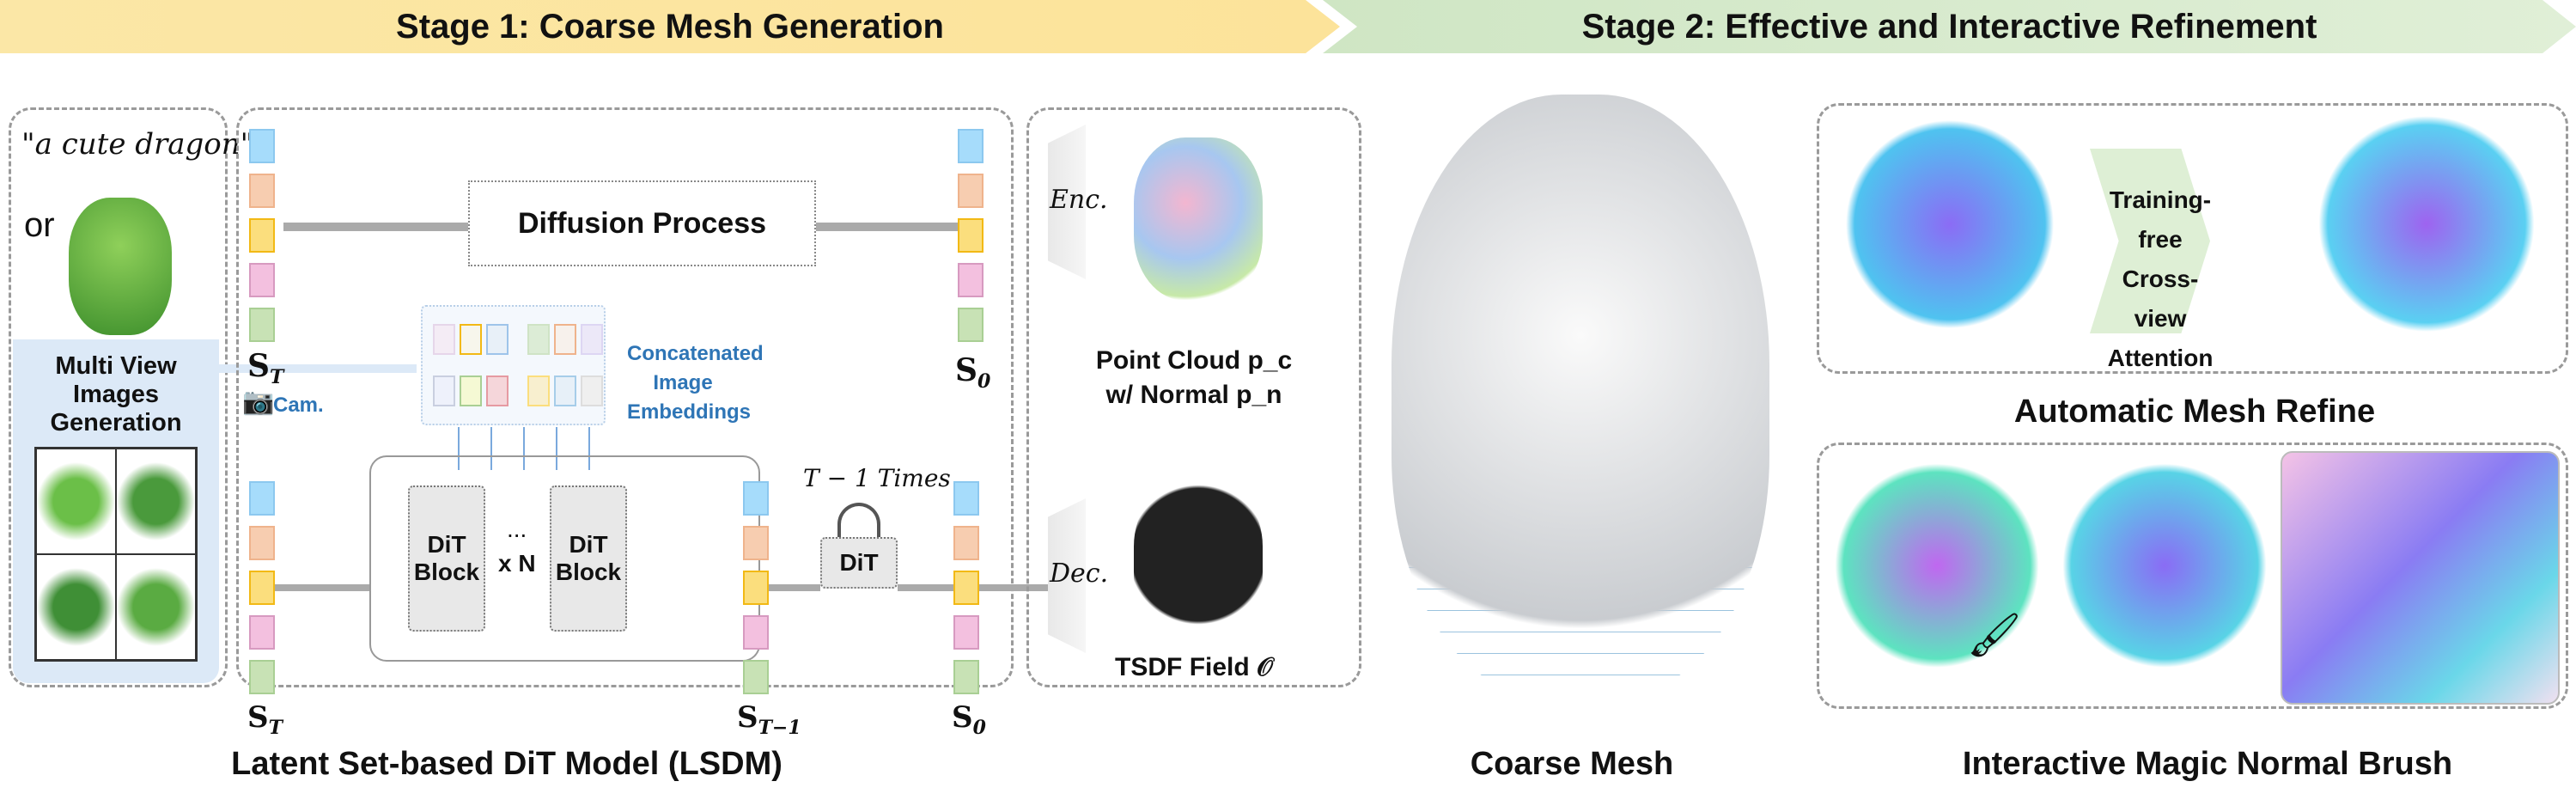 The width and height of the screenshot is (2576, 812). Describe the element at coordinates (265, 368) in the screenshot. I see `s-t-label: ST` at that location.